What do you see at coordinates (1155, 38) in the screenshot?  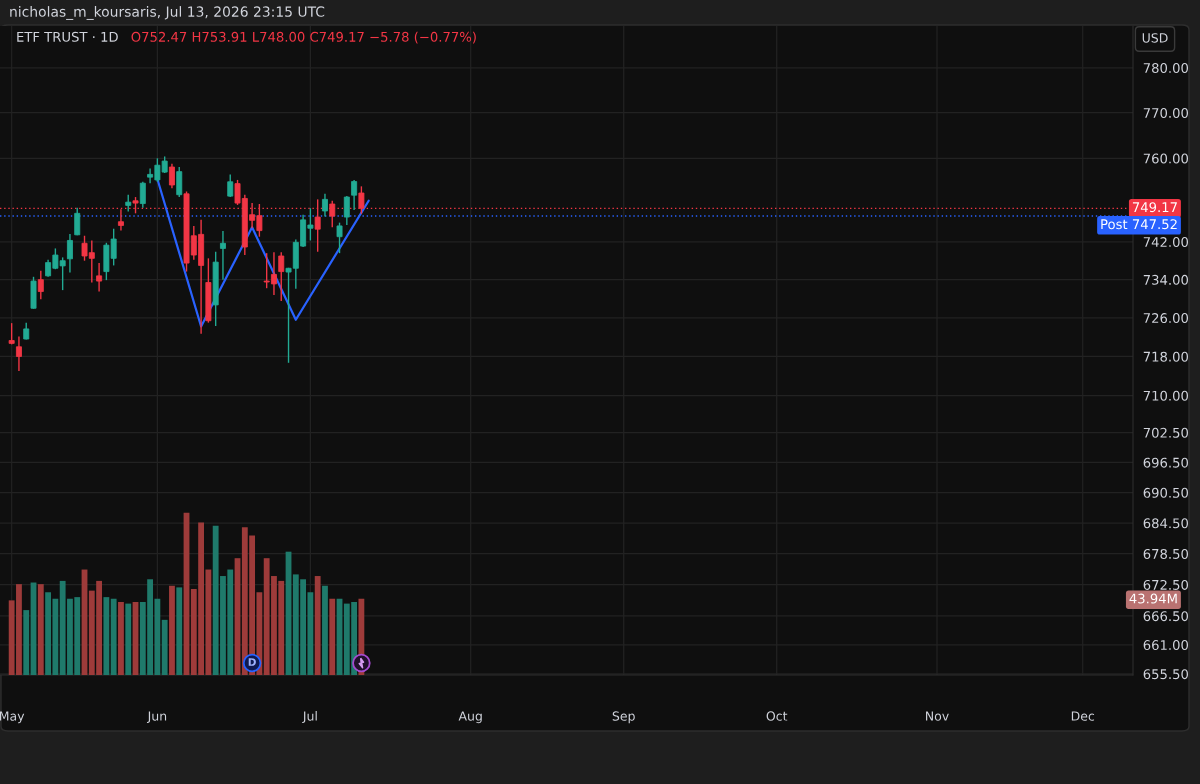 I see `text: USD` at bounding box center [1155, 38].